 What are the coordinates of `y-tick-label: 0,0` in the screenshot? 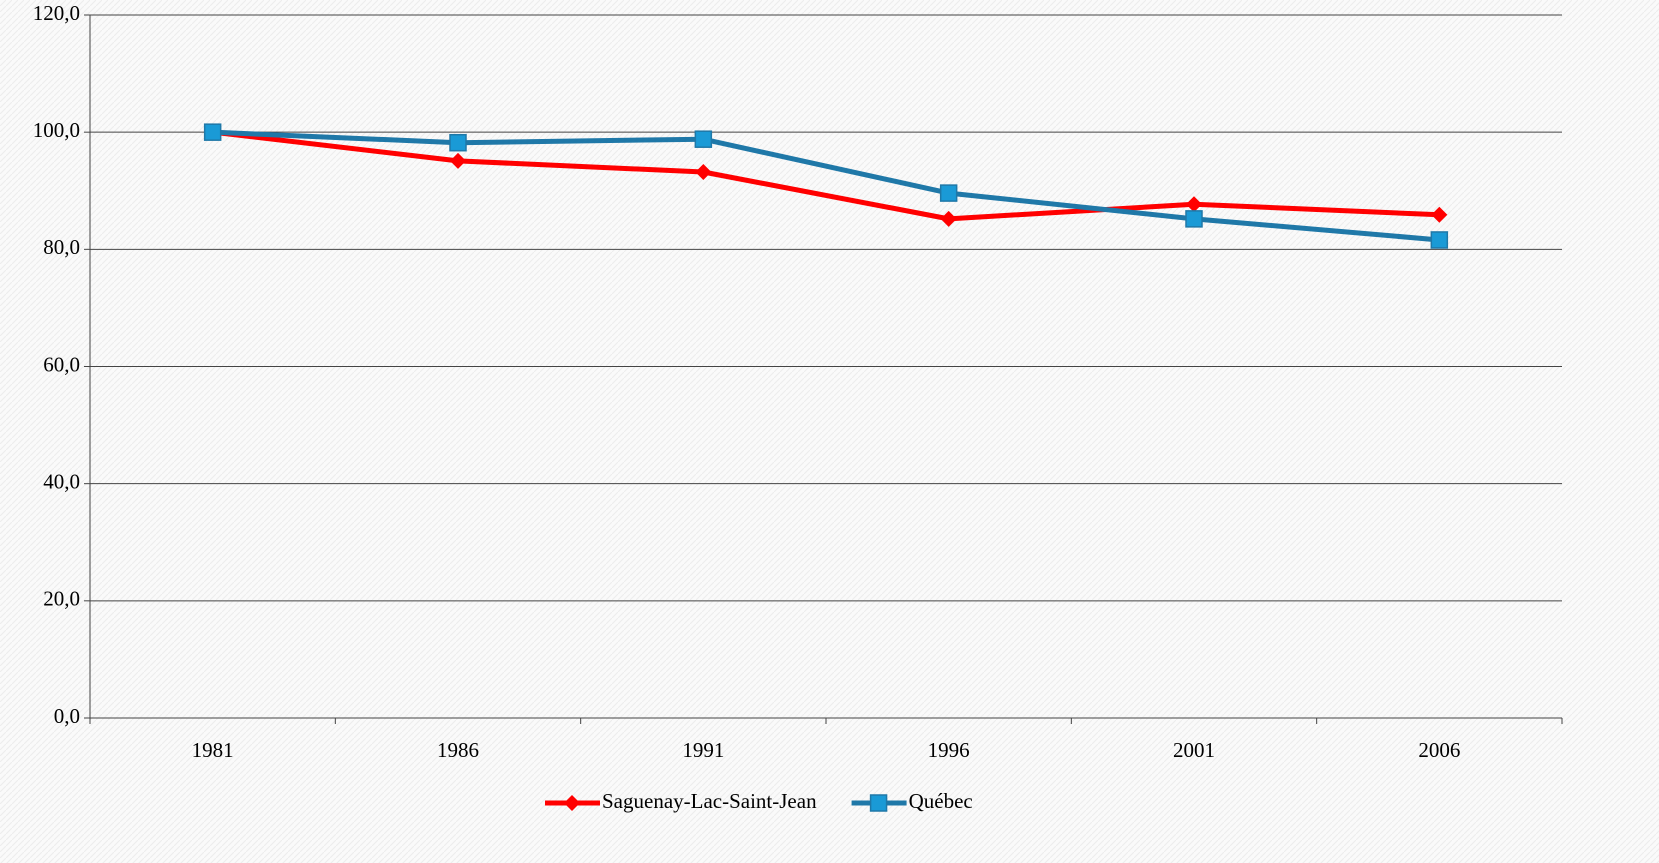 It's located at (67, 716).